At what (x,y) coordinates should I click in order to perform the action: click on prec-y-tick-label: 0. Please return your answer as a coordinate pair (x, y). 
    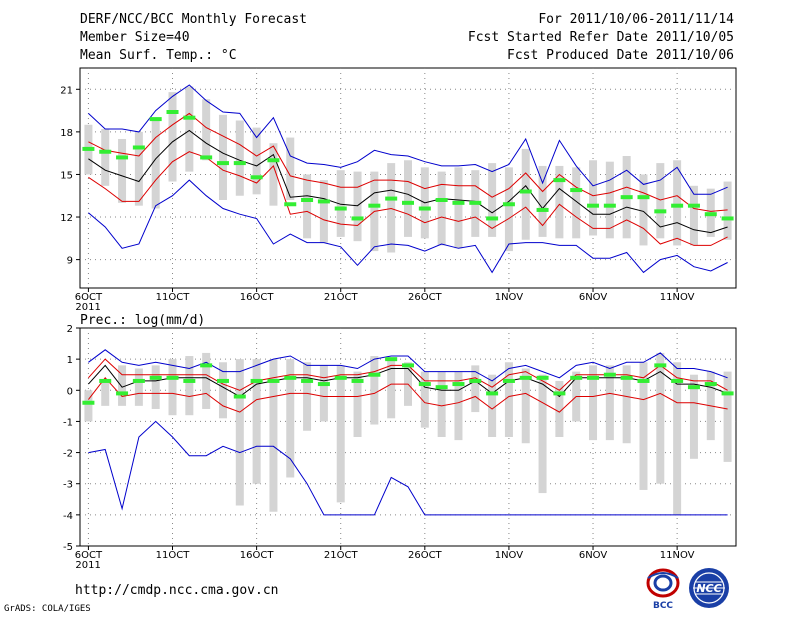
    Looking at the image, I should click on (70, 391).